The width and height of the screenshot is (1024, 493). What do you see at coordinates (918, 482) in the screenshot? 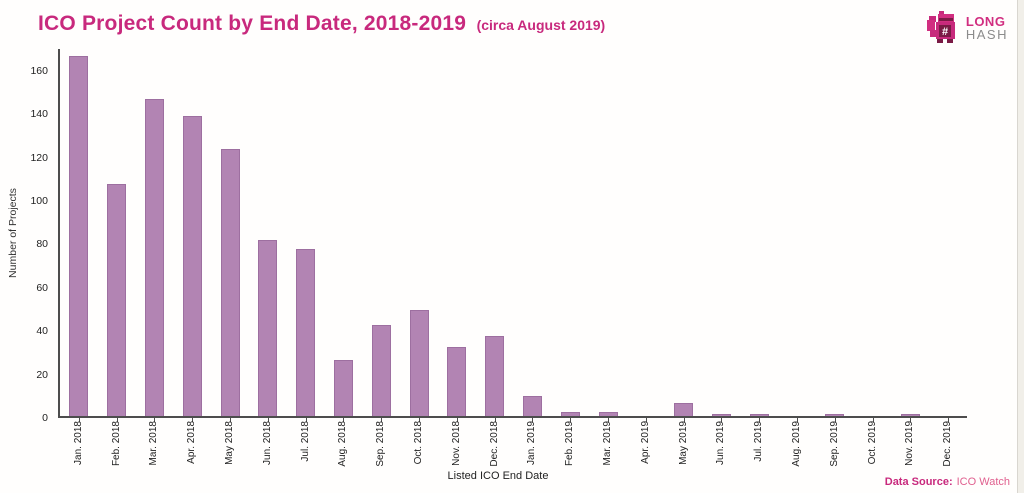
I see `data-source-label: Data Source:` at bounding box center [918, 482].